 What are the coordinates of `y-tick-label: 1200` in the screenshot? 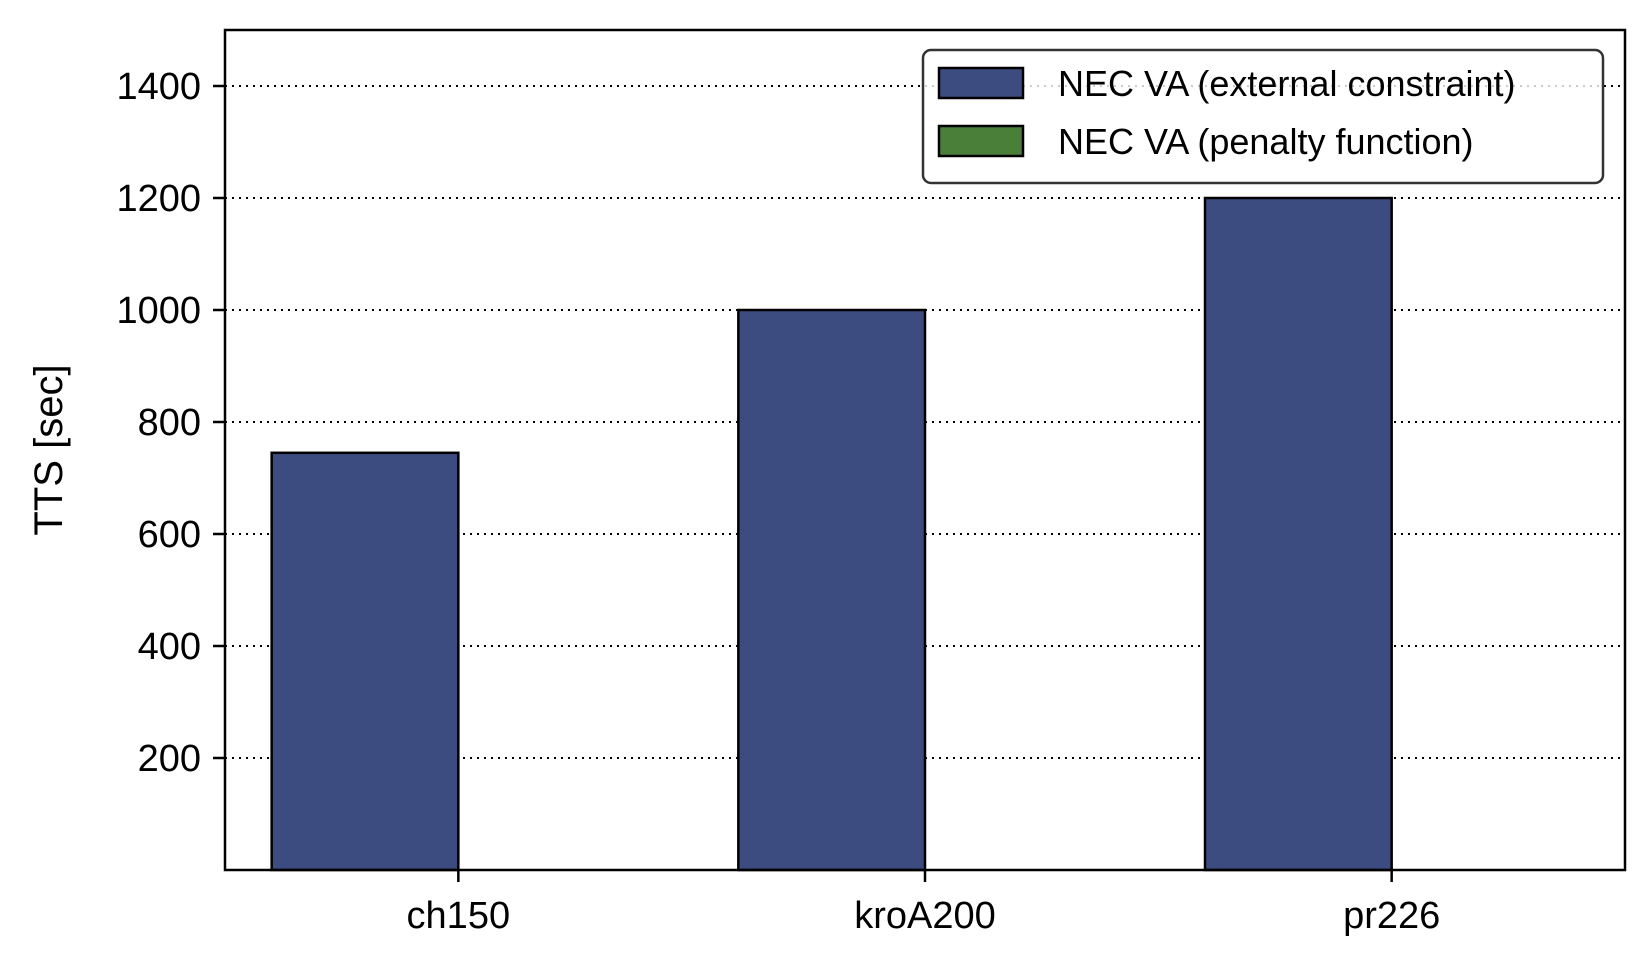 It's located at (158, 199).